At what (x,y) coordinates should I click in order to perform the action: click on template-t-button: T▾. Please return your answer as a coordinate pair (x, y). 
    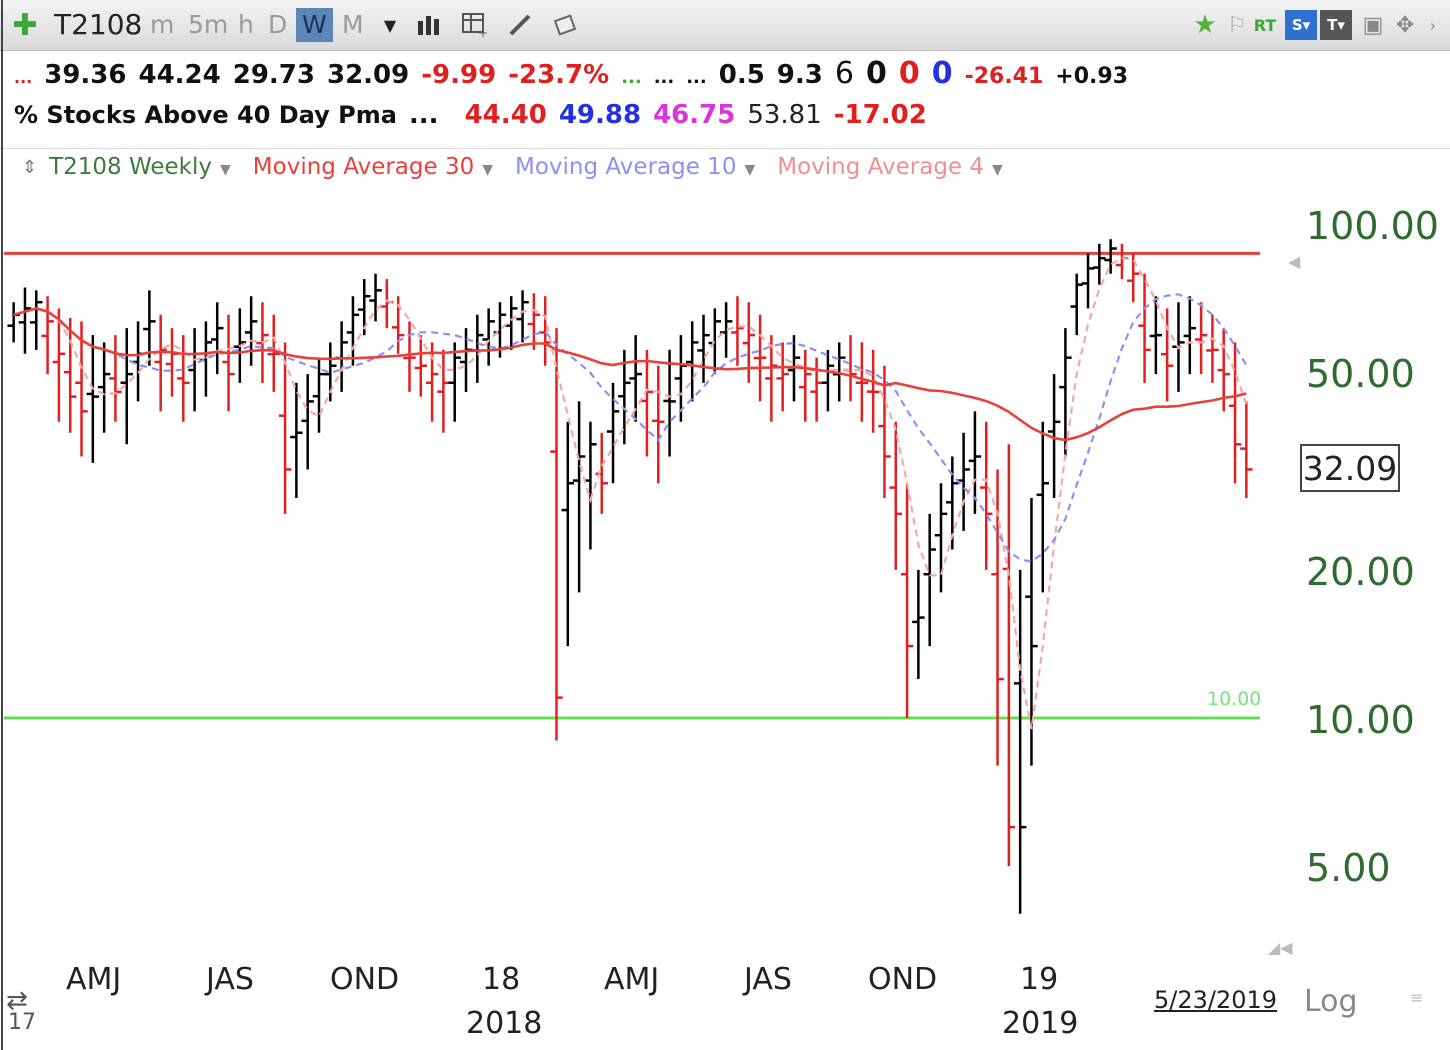
    Looking at the image, I should click on (1336, 25).